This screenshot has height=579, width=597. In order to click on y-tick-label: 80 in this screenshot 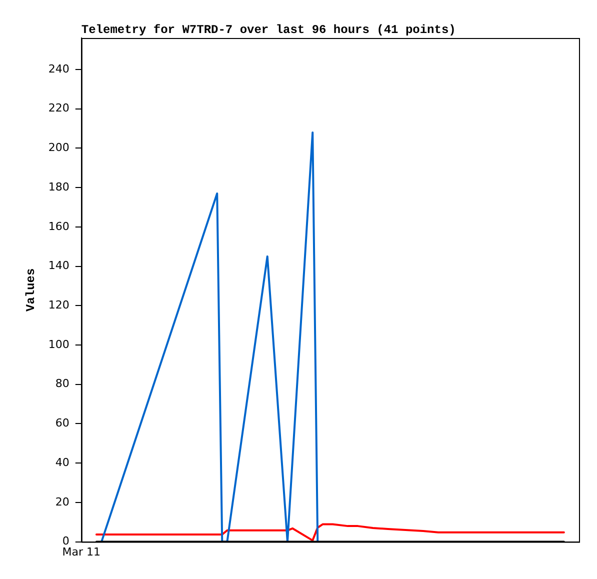, I will do `click(62, 383)`.